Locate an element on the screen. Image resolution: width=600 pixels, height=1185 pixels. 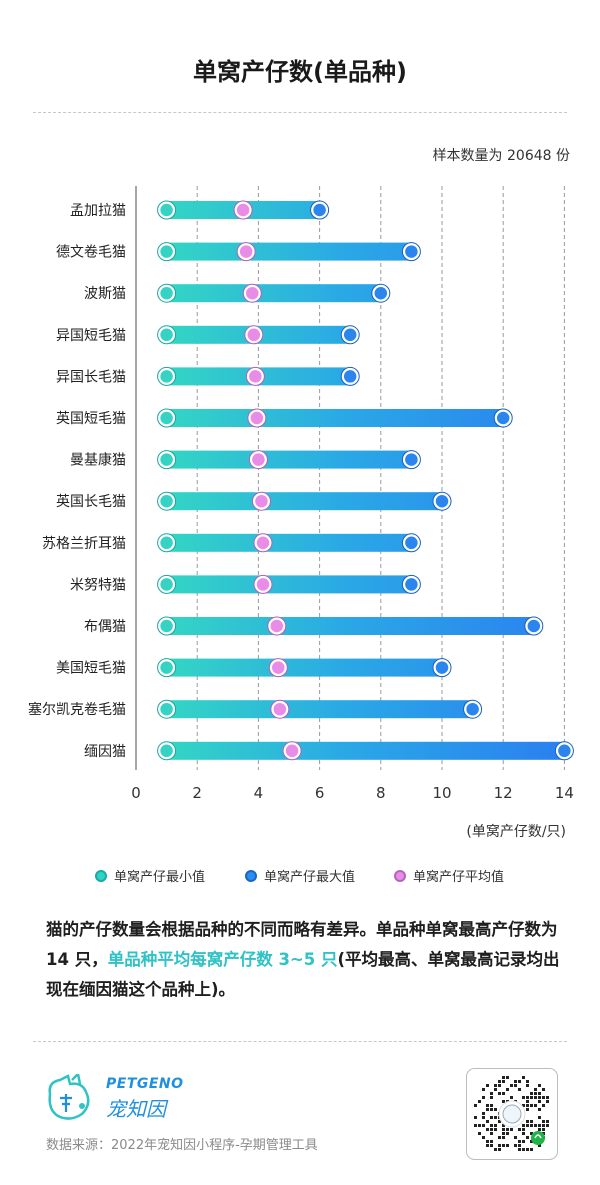
category-label: 苏格兰折耳猫 is located at coordinates (84, 544).